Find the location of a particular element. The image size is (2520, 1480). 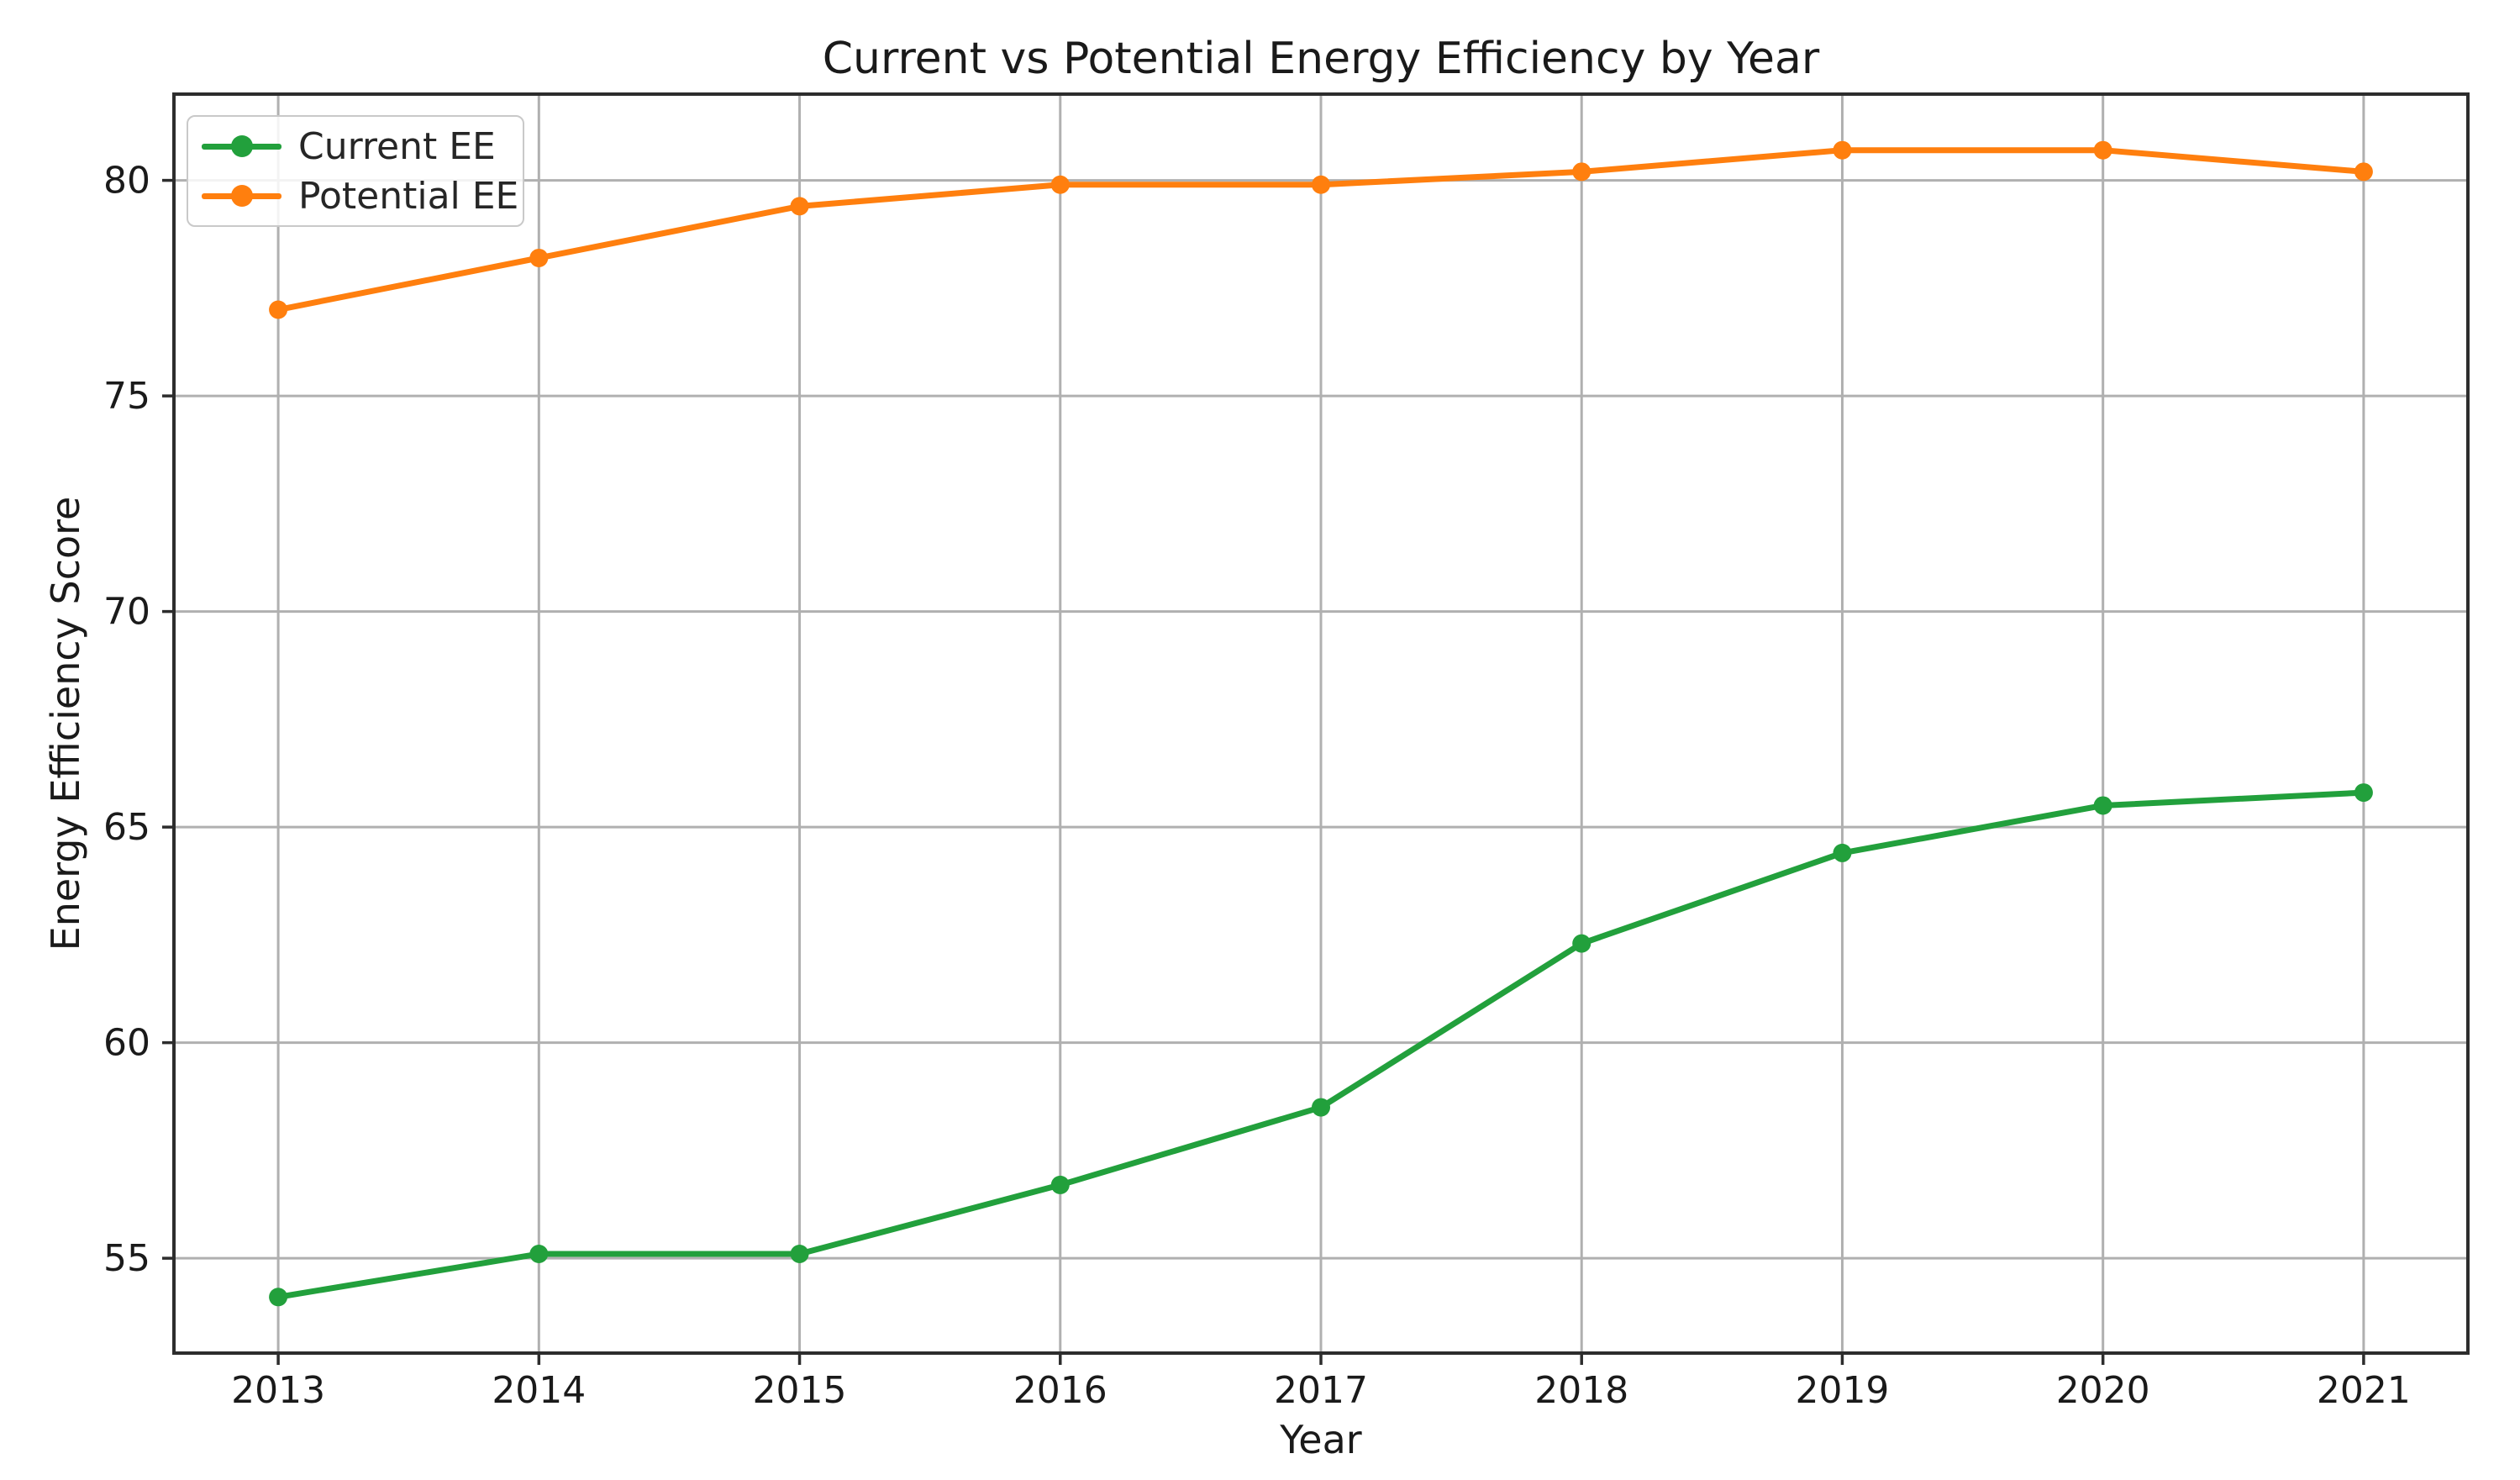

y-tick-label: 55 is located at coordinates (126, 1258).